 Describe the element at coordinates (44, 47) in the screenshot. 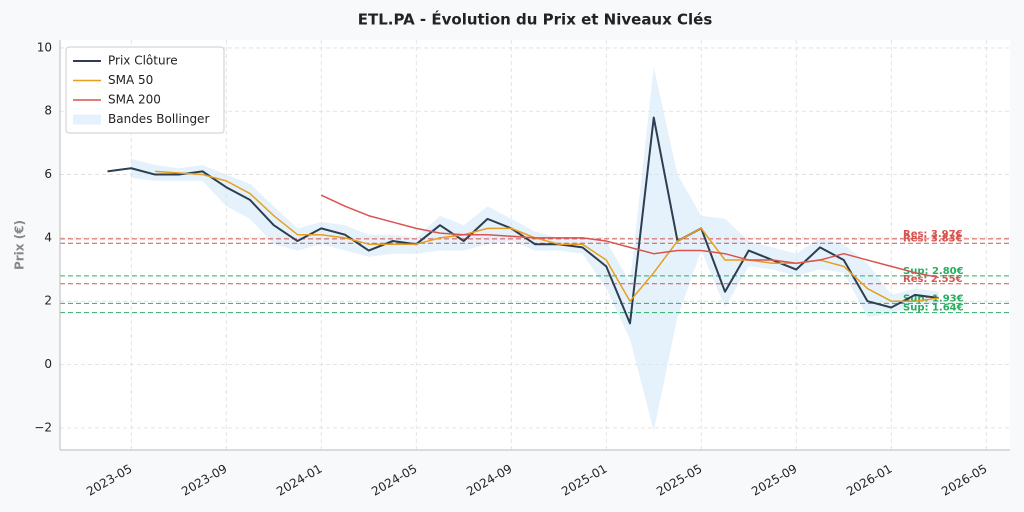

I see `y-tick-label: 10` at that location.